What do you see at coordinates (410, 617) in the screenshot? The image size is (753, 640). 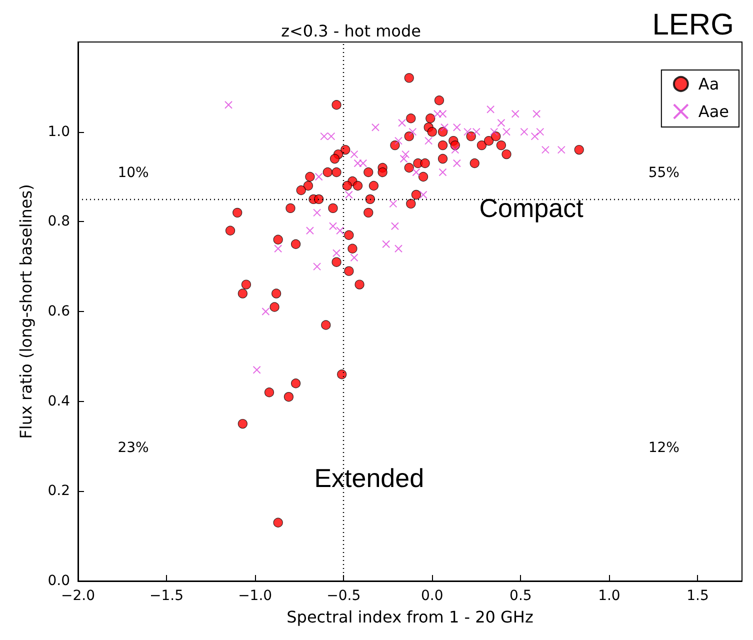 I see `x-axis-title: Spectral index from 1 - 20 GHz` at bounding box center [410, 617].